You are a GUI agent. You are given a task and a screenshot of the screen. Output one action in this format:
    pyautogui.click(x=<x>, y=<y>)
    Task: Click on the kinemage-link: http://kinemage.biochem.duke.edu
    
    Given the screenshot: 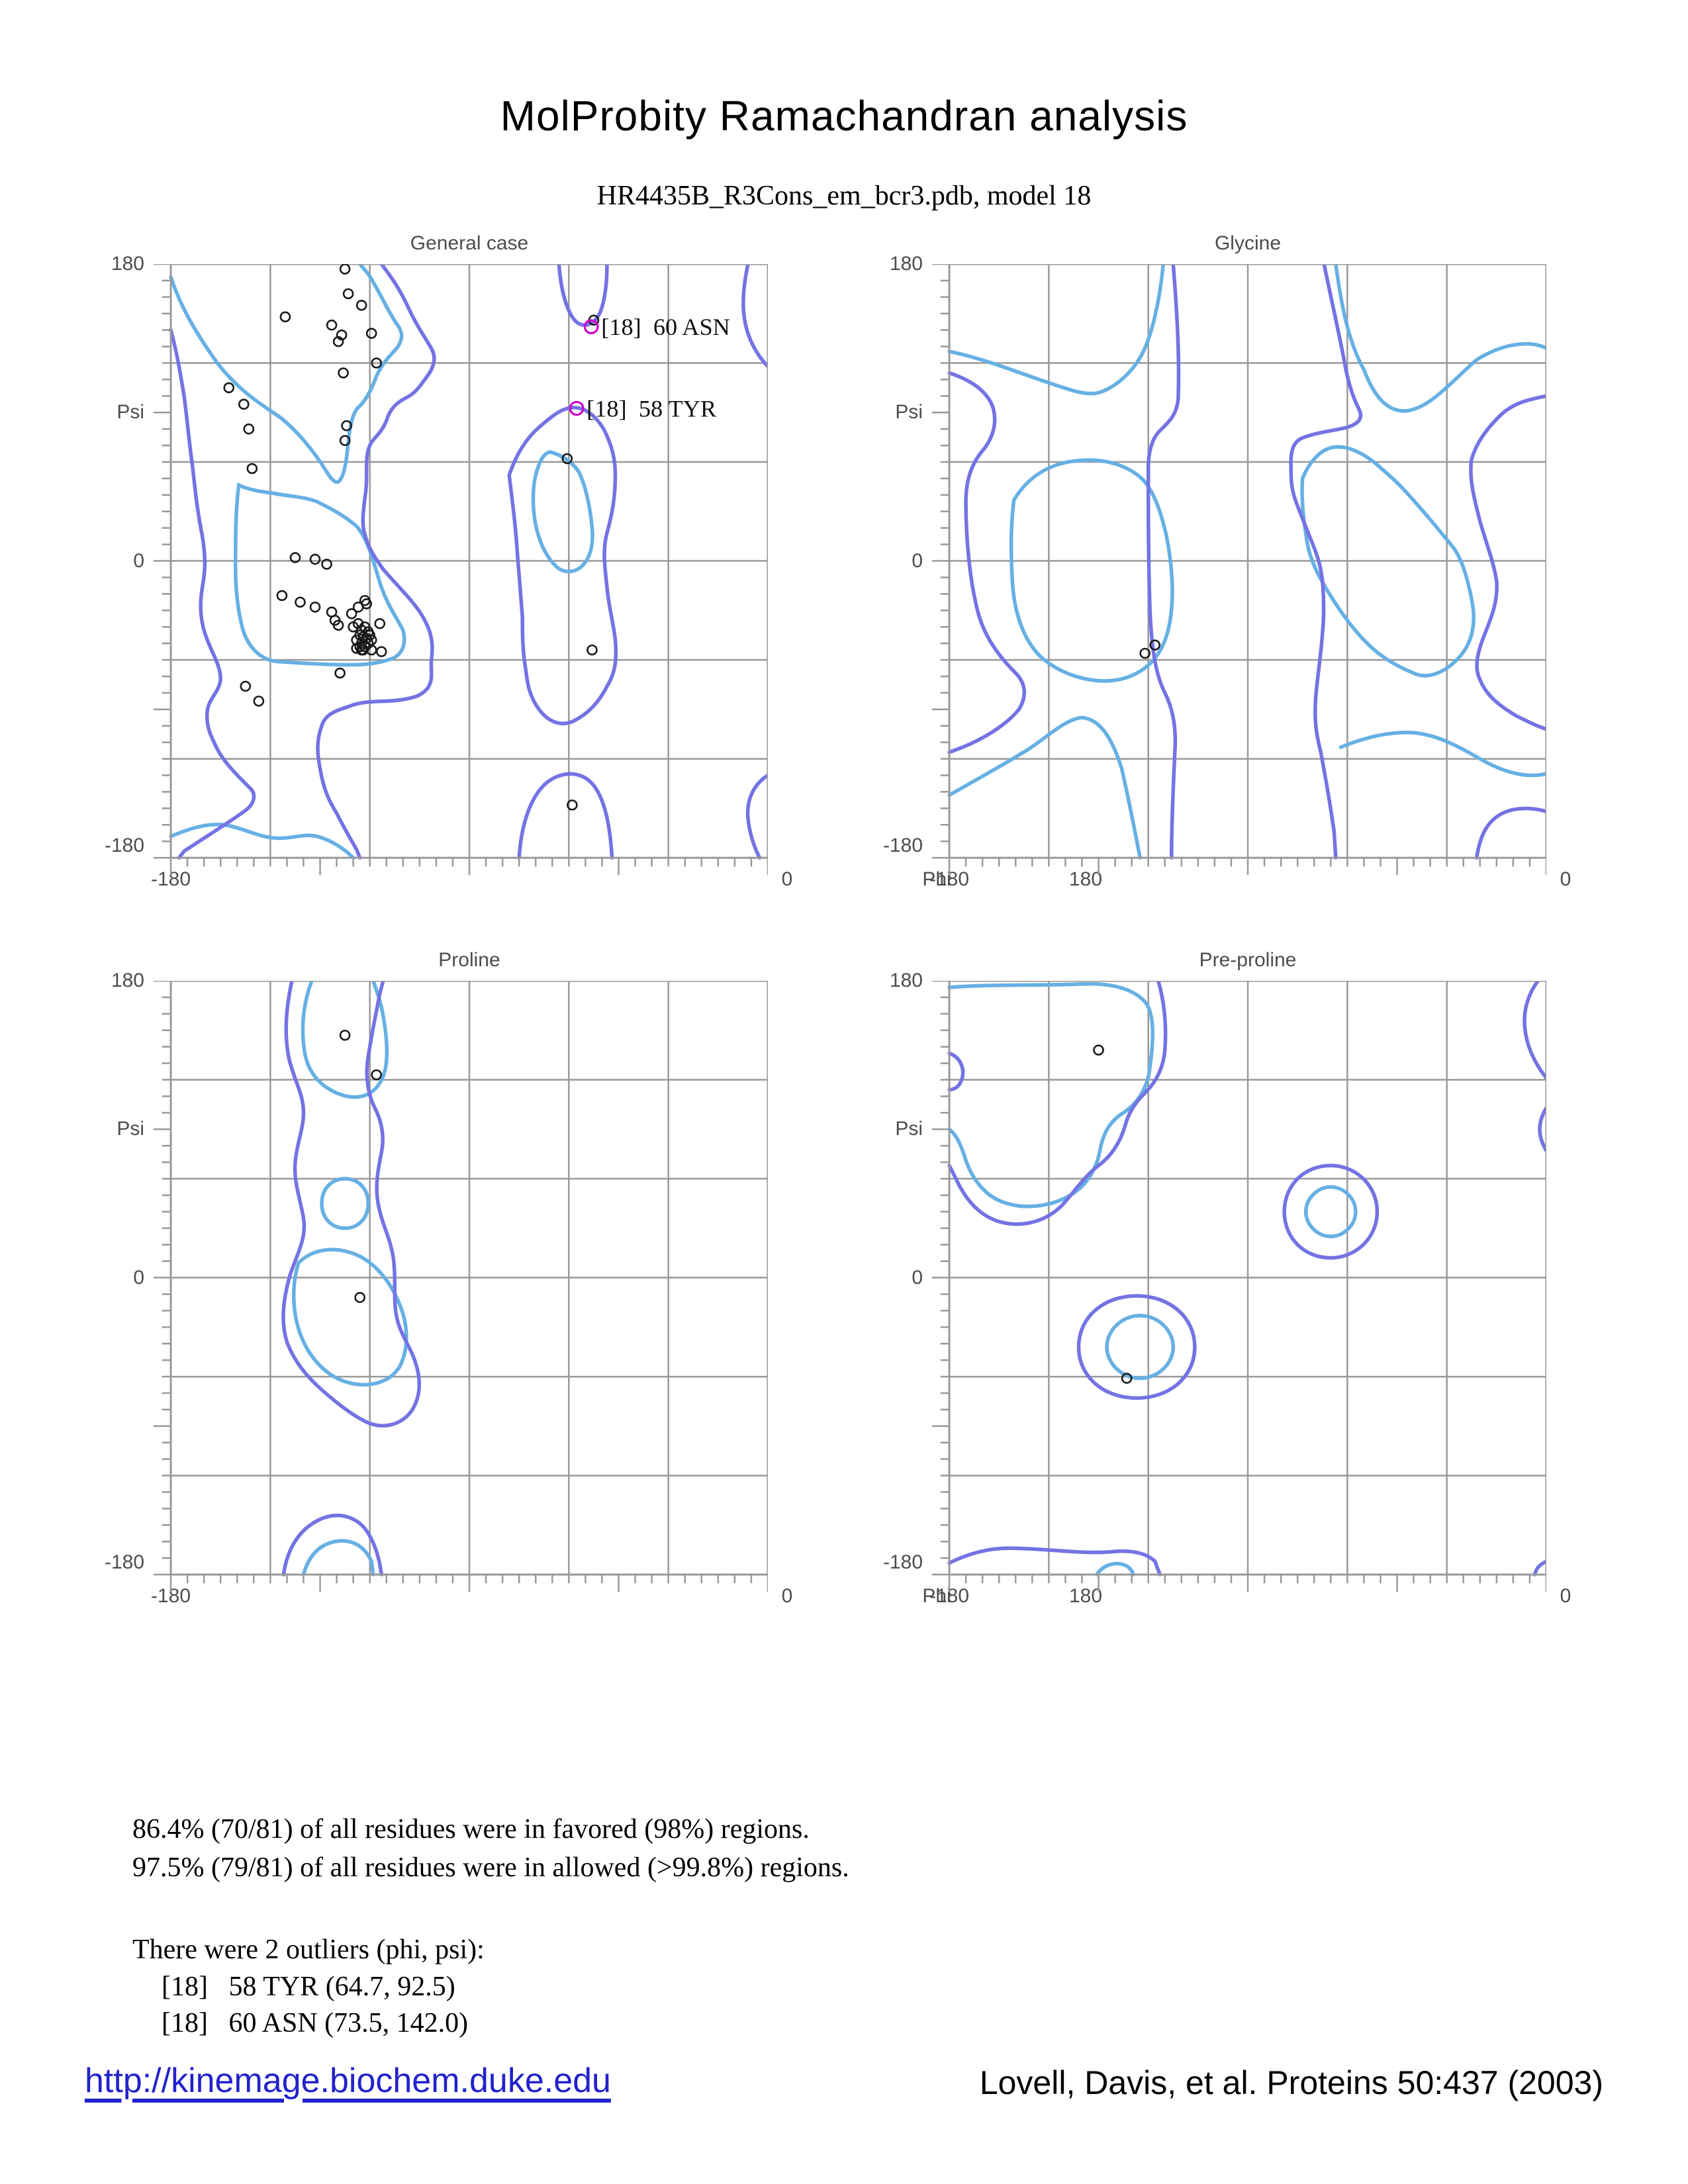 What is the action you would take?
    pyautogui.click(x=348, y=2081)
    